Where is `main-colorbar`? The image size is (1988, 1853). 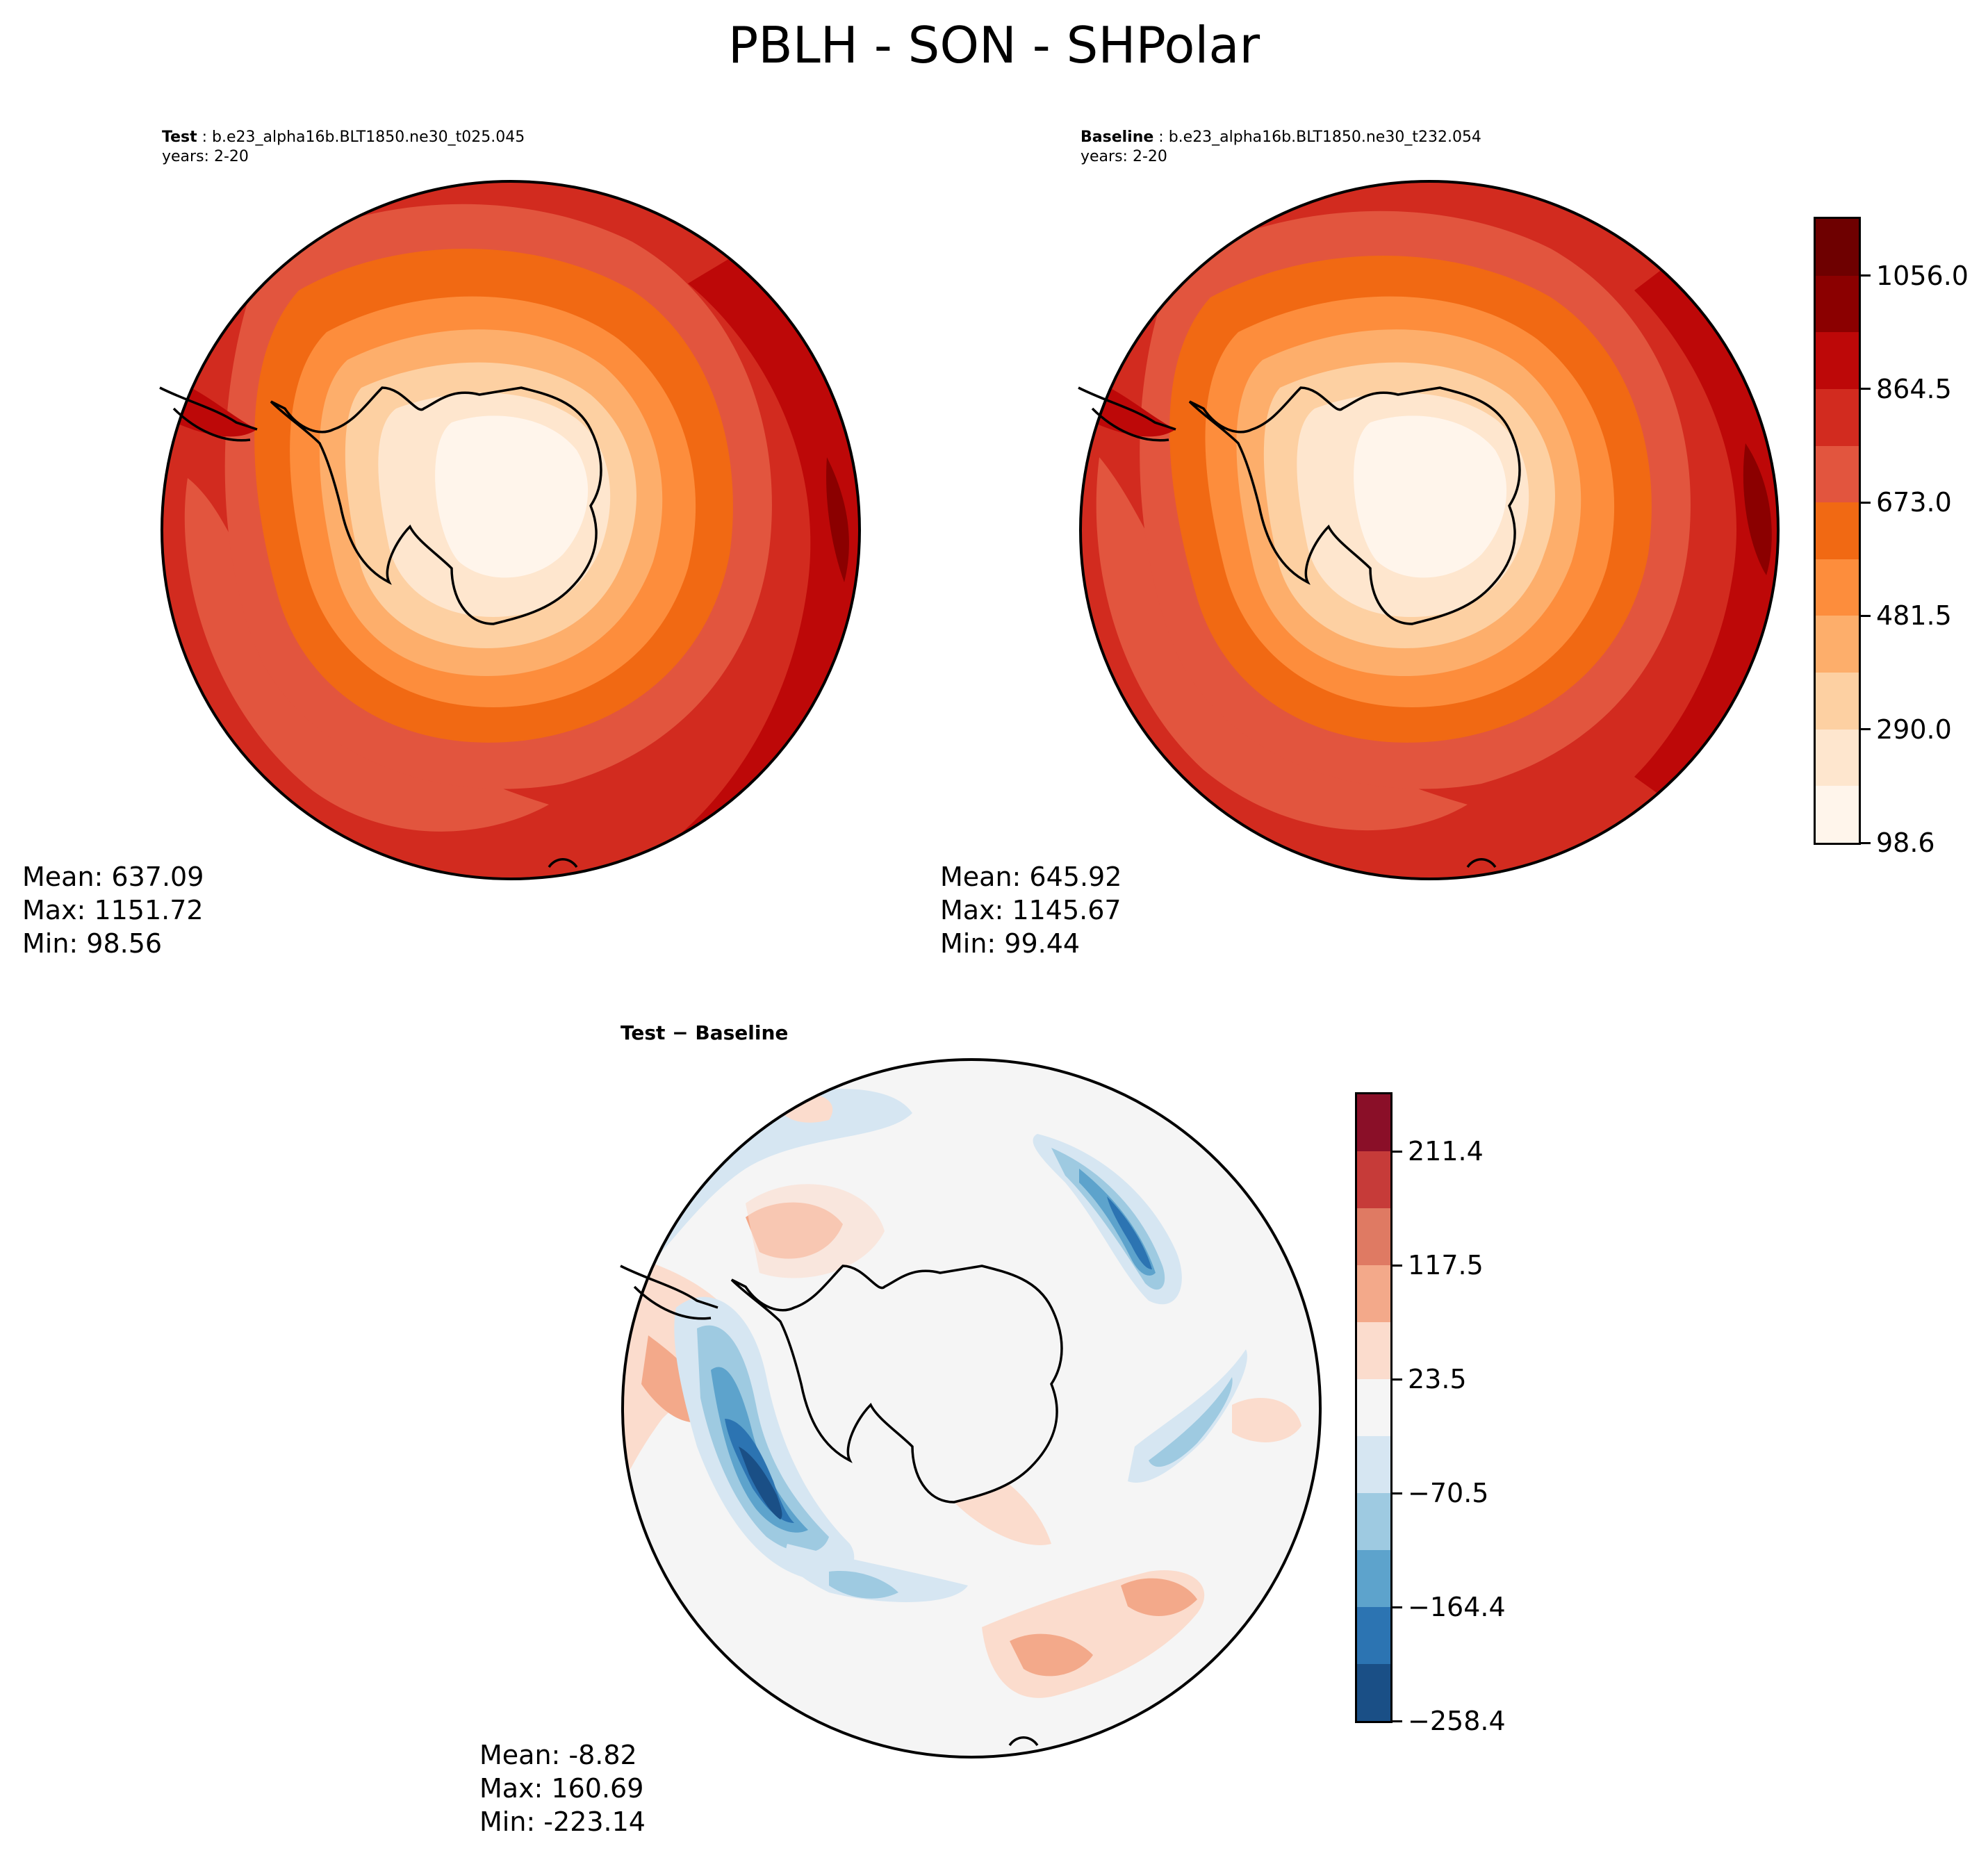
main-colorbar is located at coordinates (1837, 531).